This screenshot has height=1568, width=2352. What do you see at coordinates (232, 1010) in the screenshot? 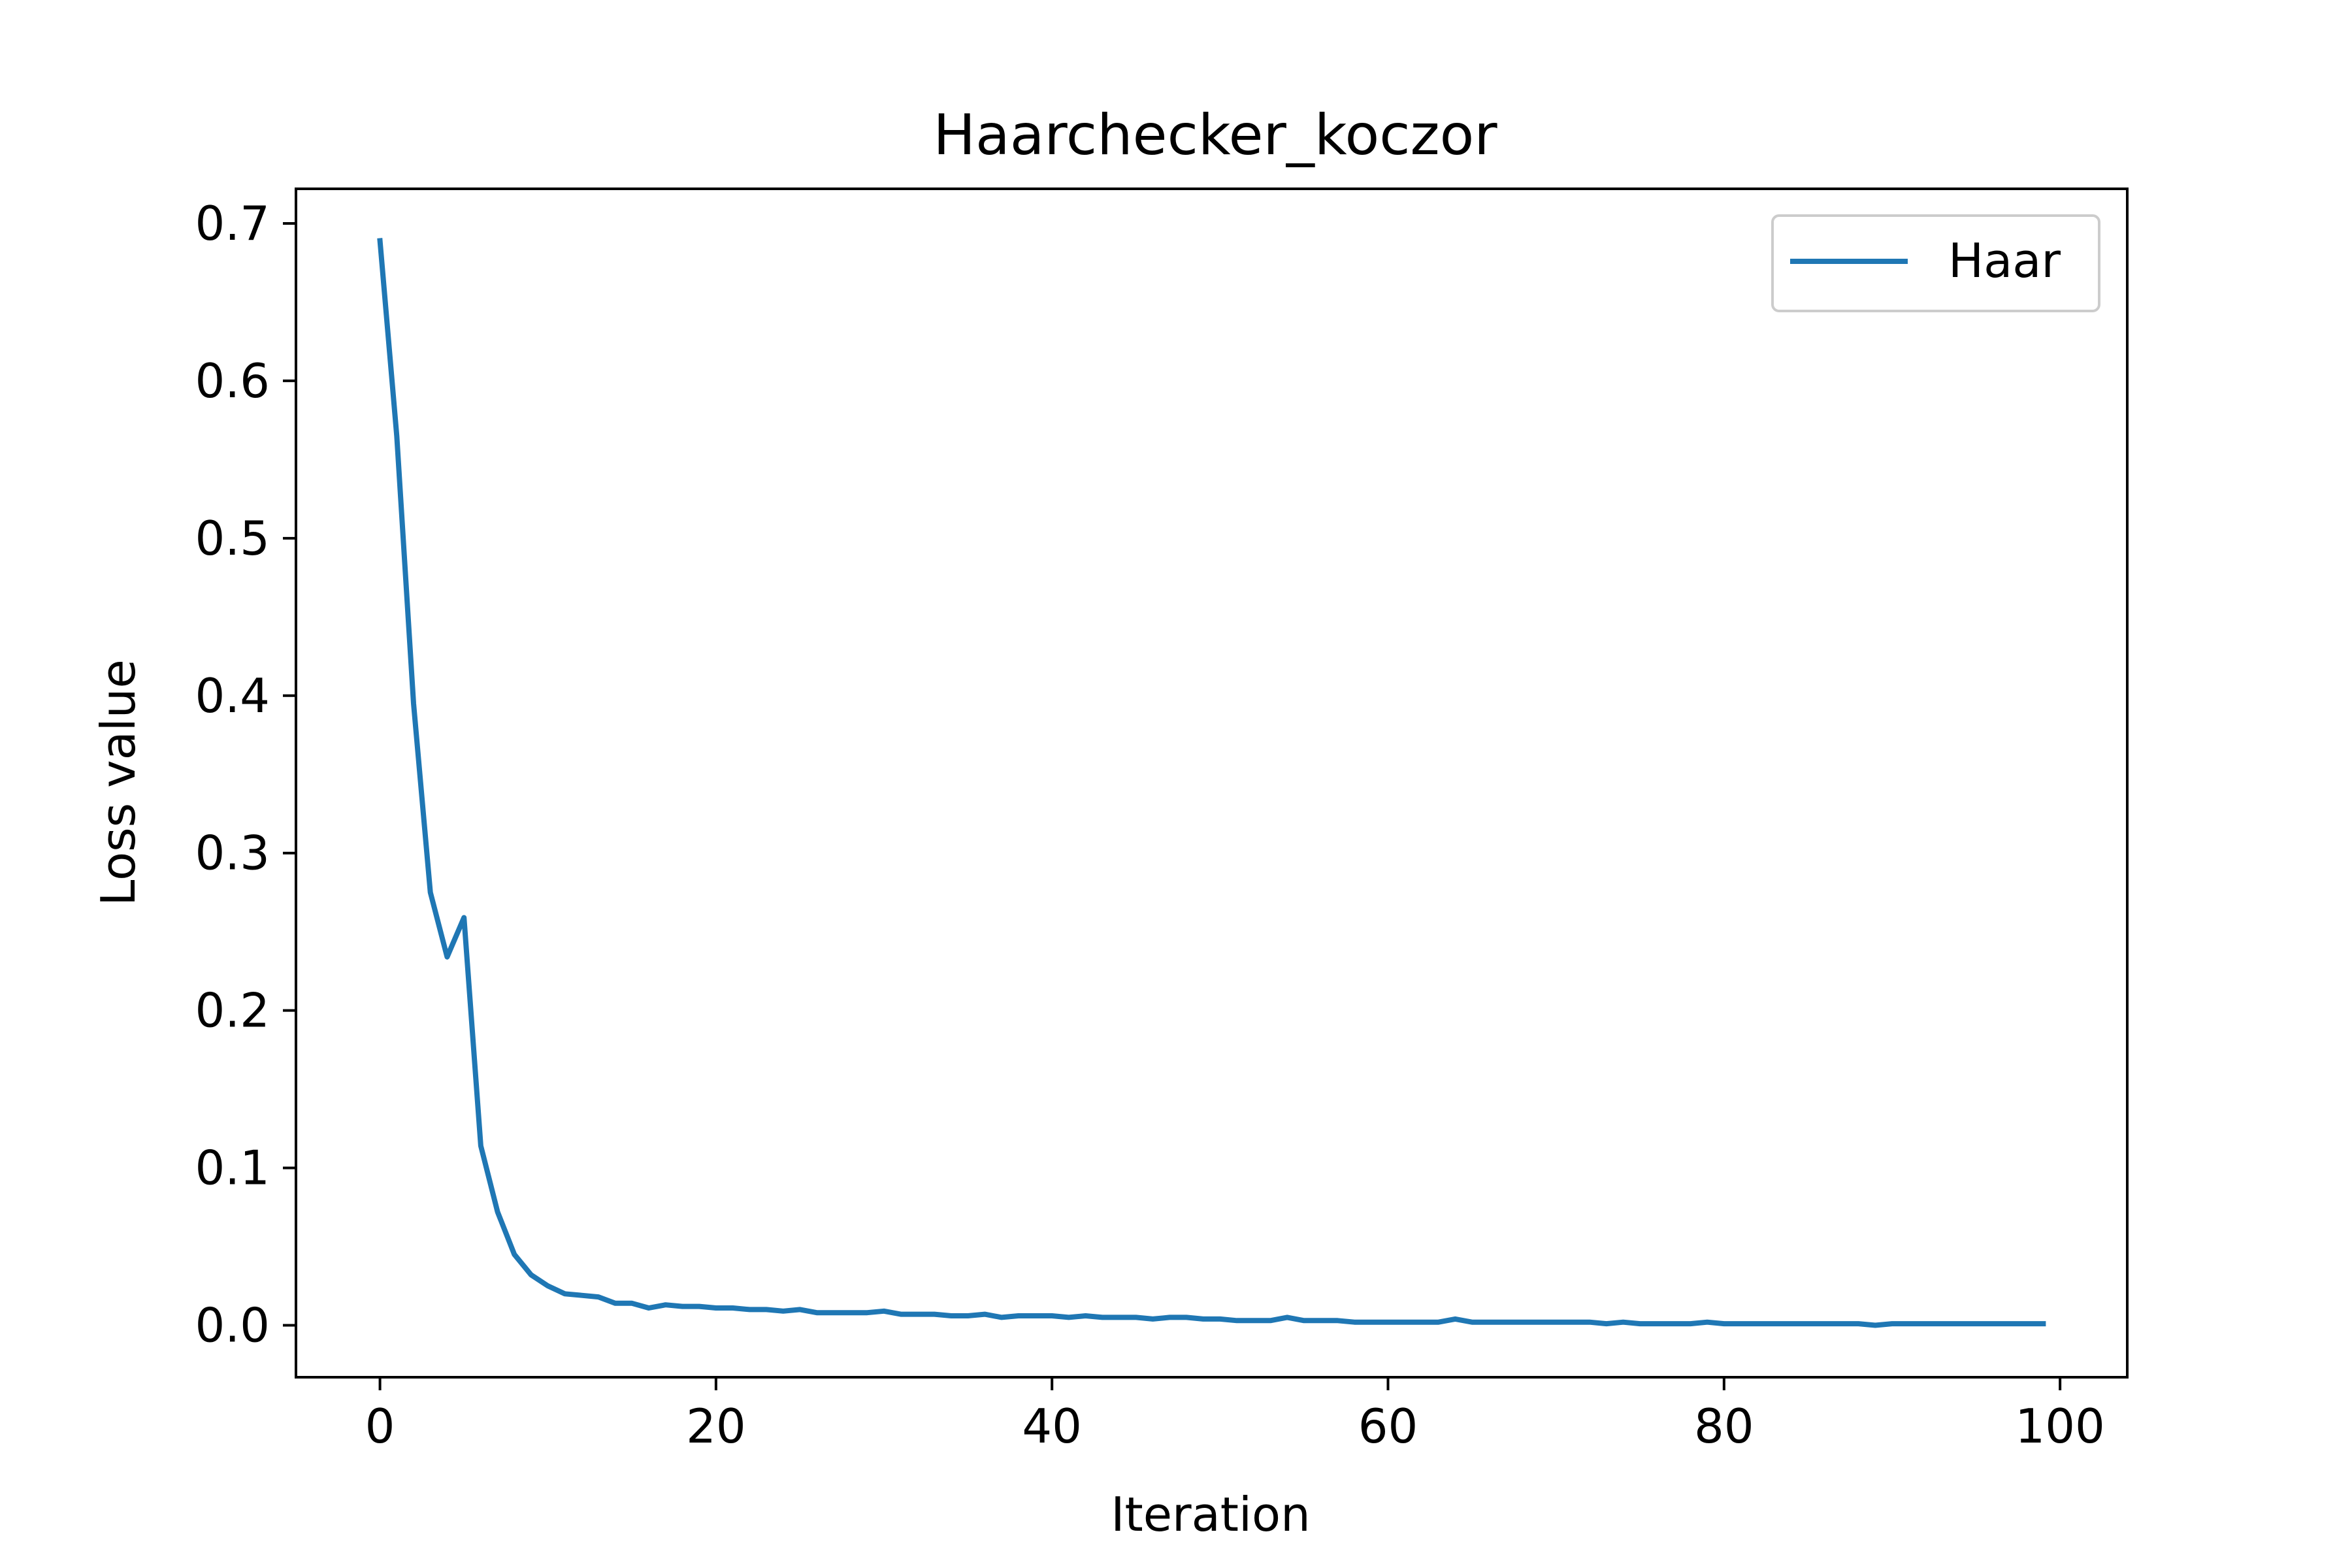
I see `y-tick-label: 0.2` at bounding box center [232, 1010].